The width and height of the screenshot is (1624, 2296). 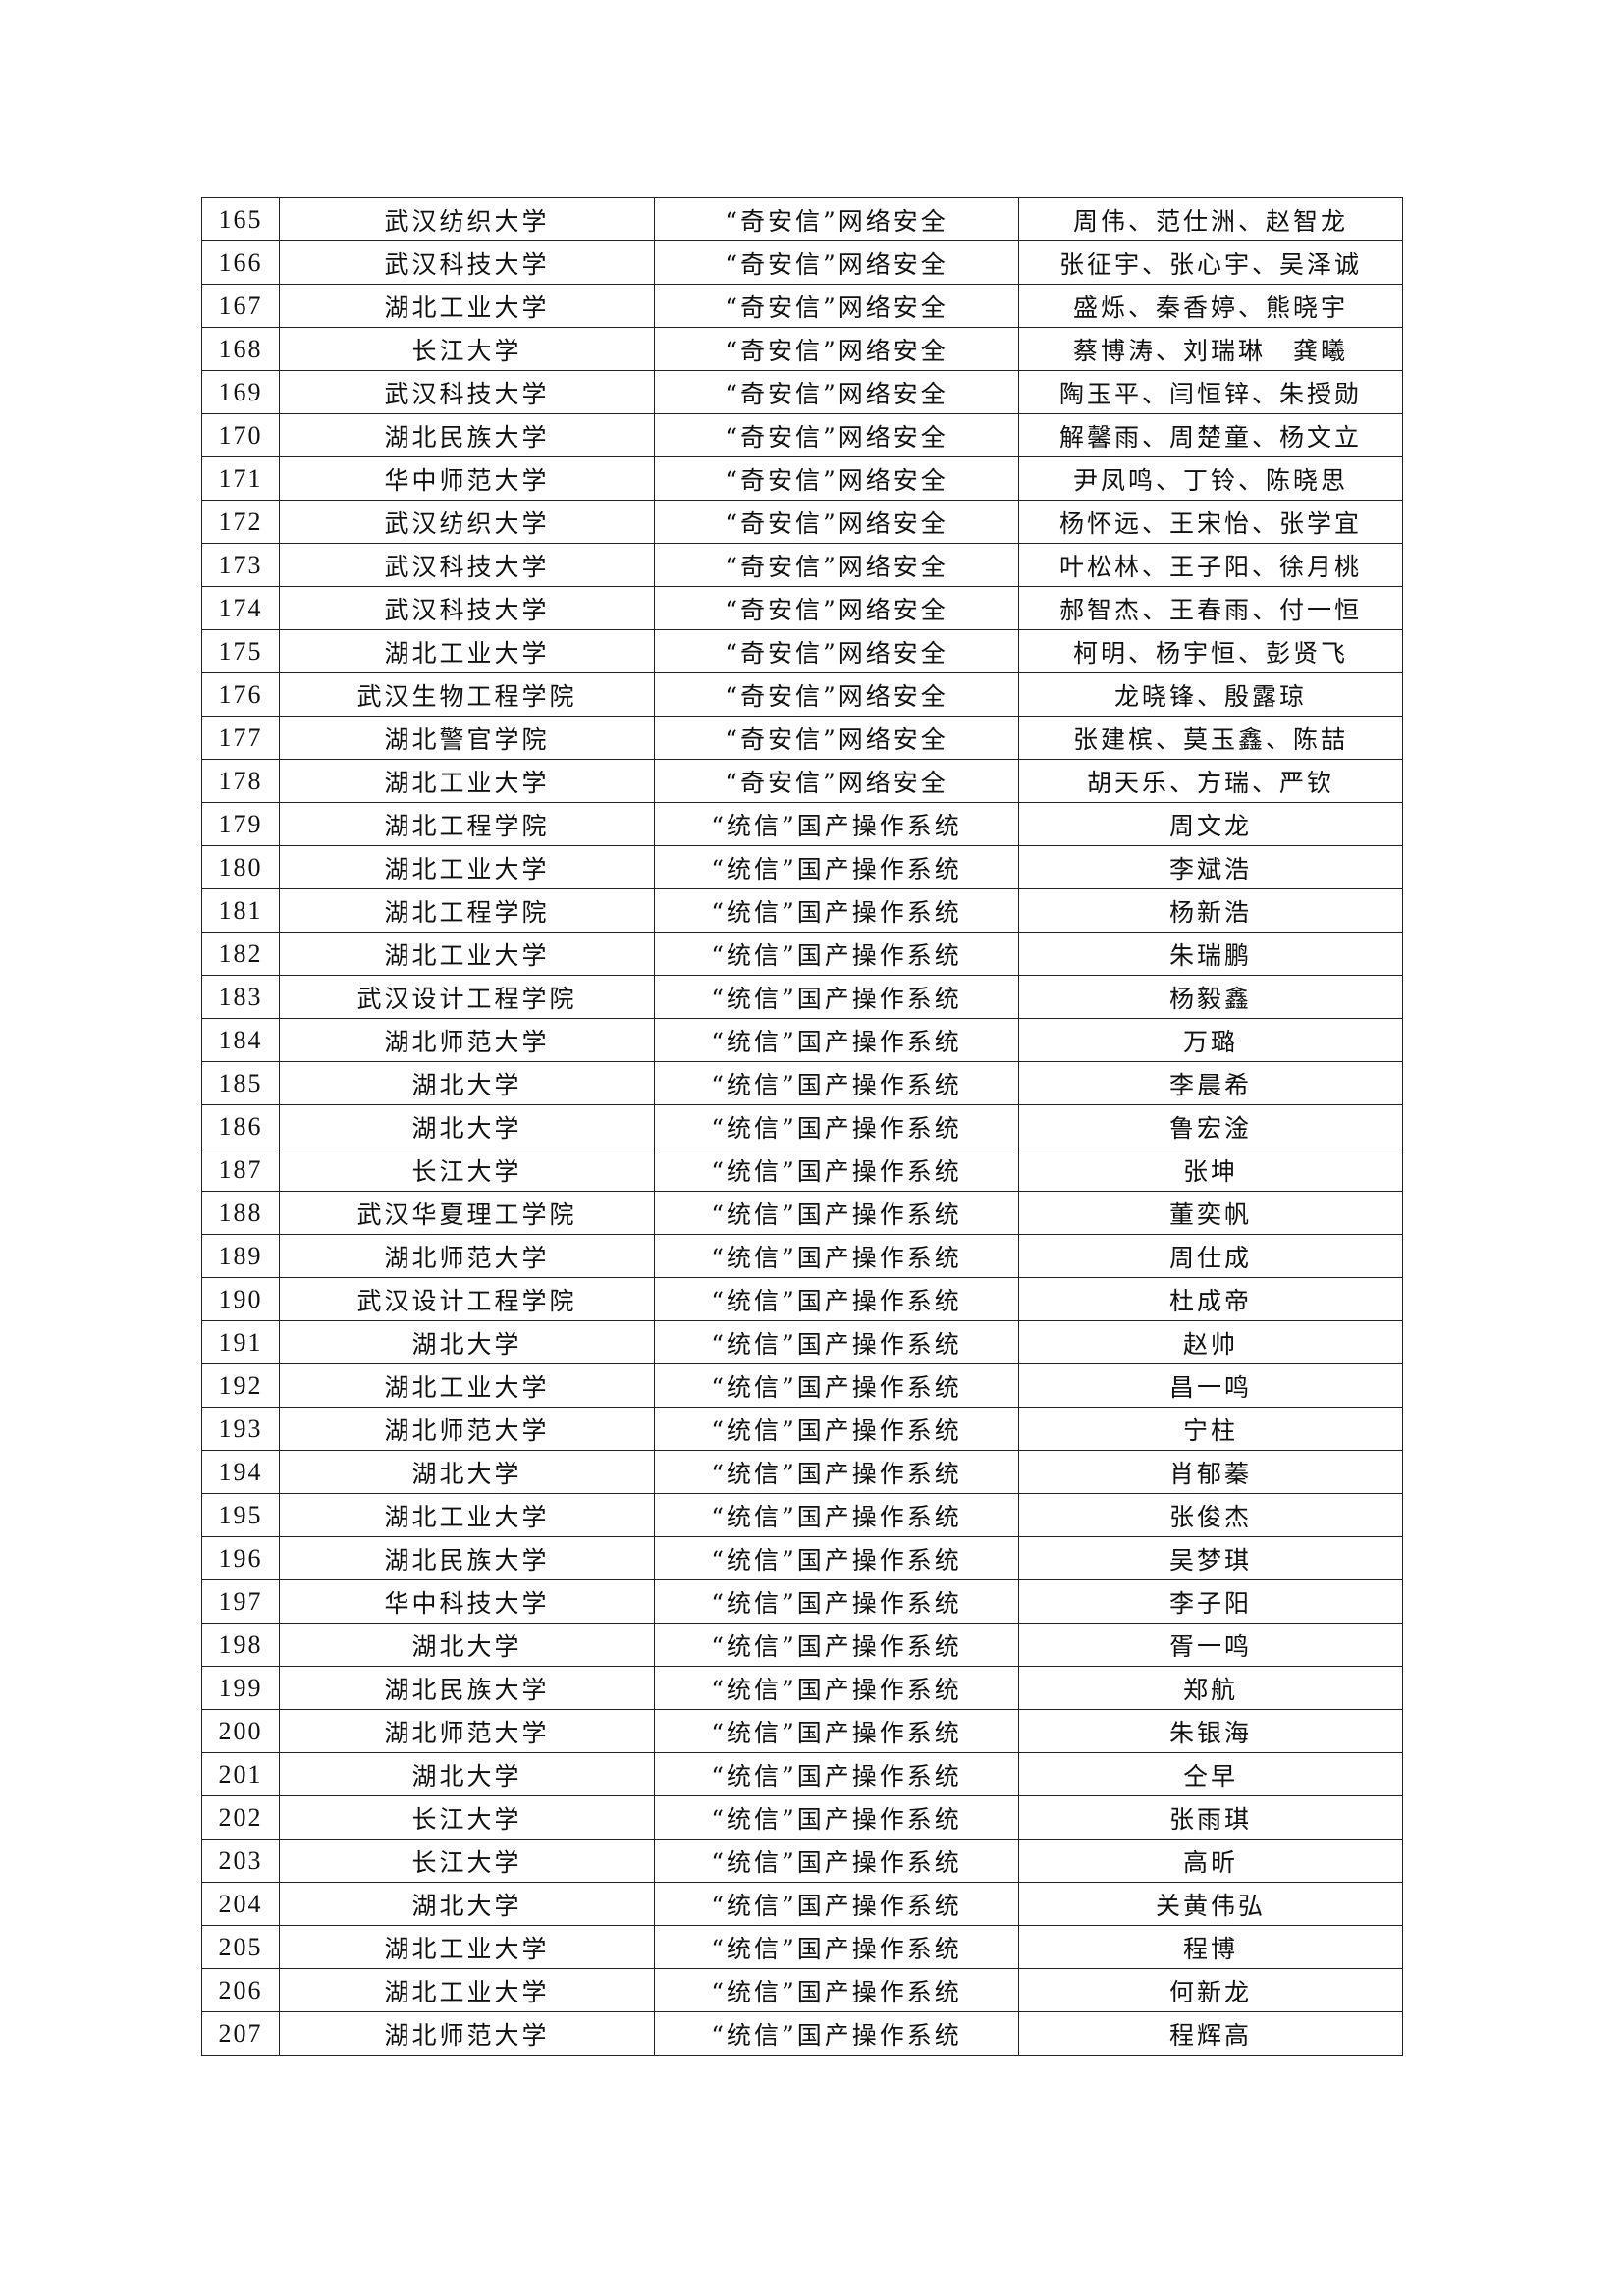 What do you see at coordinates (802, 781) in the screenshot?
I see `table-row: 178 湖北工业大学 “奇安信”网络安全 胡天乐、方瑞、严钦` at bounding box center [802, 781].